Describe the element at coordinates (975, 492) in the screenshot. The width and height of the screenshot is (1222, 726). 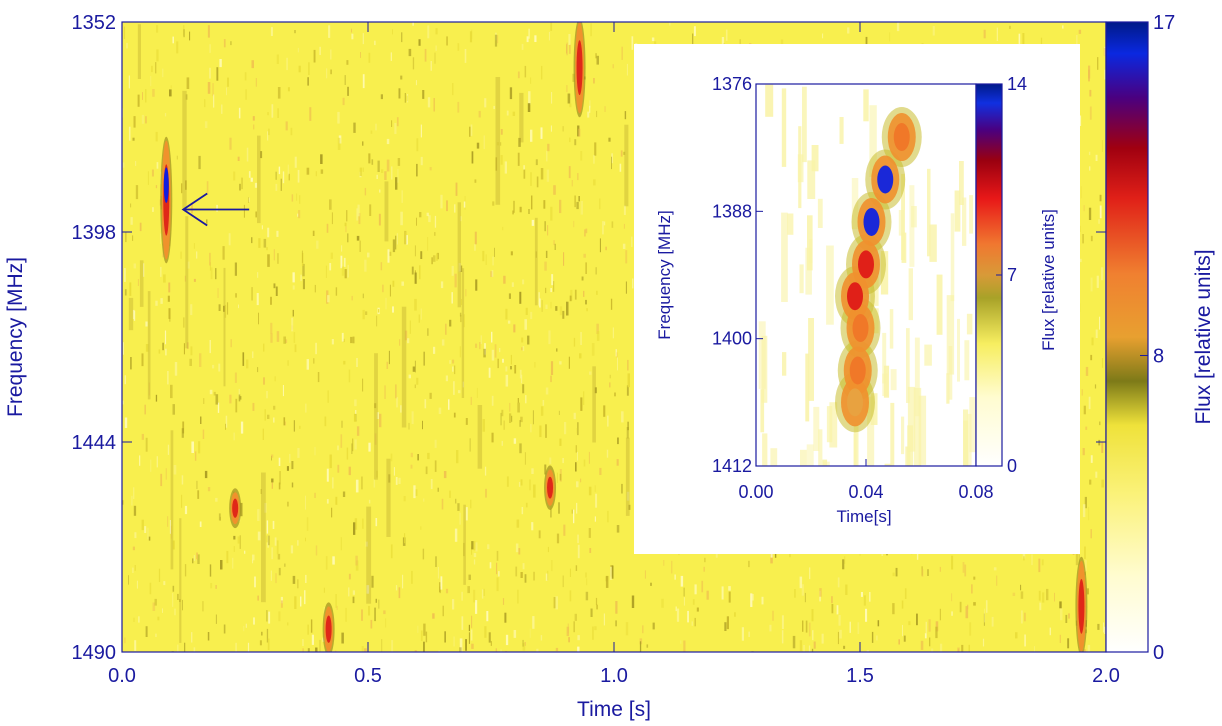
I see `inset-x-tick-label: 0.08` at that location.